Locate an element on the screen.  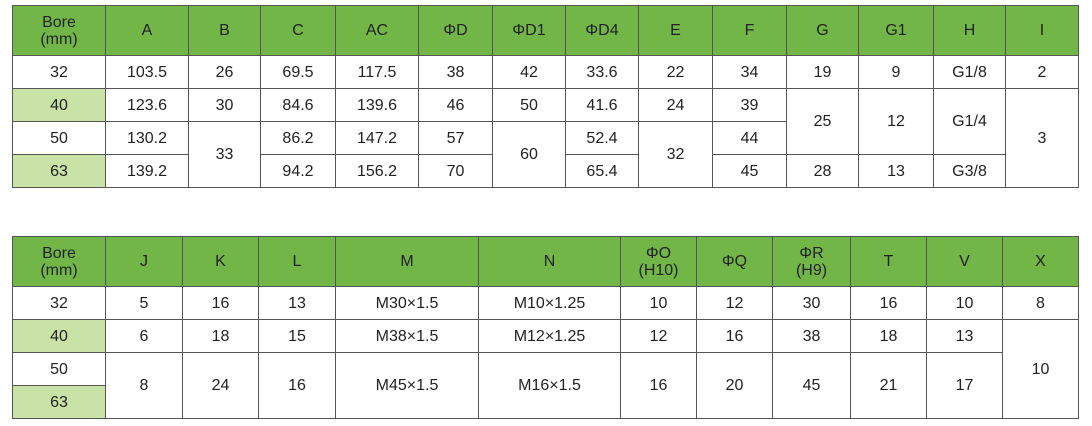
cell: G1/4 is located at coordinates (969, 121).